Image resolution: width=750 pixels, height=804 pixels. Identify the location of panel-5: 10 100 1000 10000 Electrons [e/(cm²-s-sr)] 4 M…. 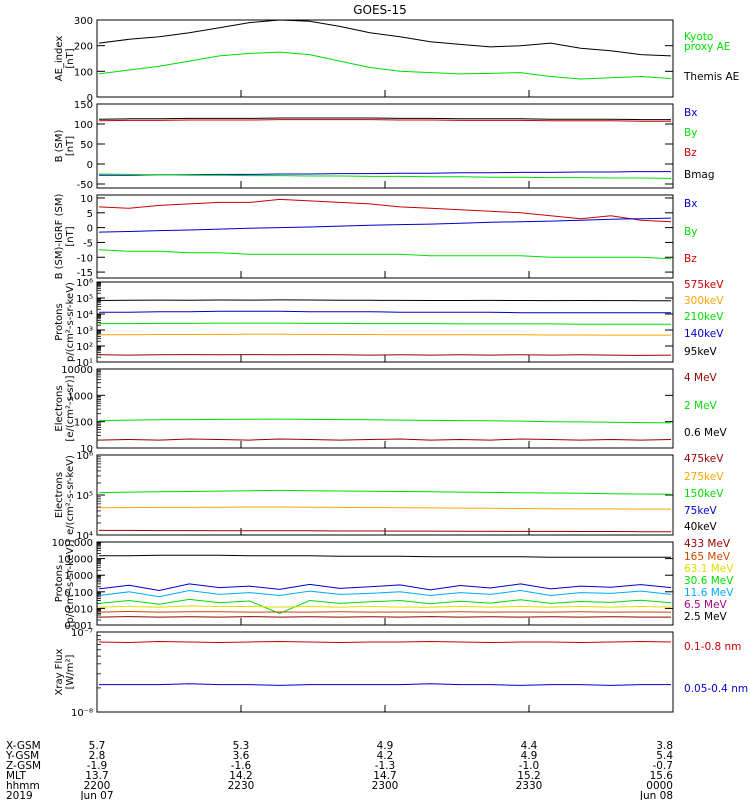
(391, 410).